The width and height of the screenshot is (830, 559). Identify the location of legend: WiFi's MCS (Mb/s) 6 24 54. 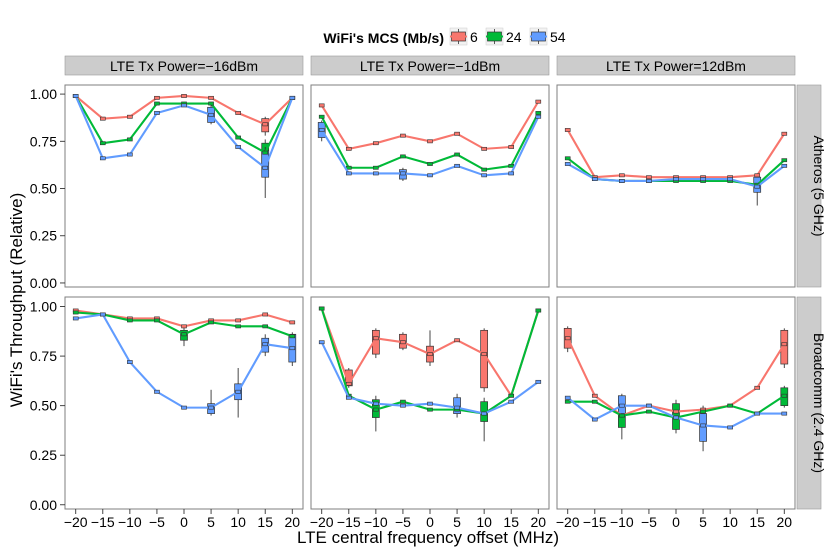
(444, 36).